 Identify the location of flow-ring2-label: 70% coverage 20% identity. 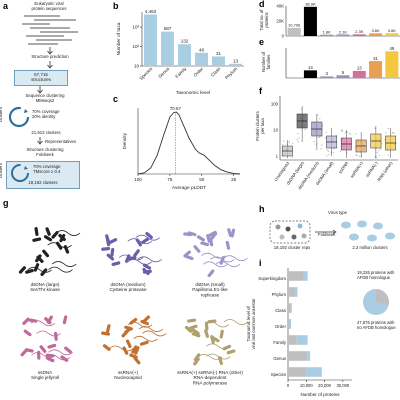
(46, 114).